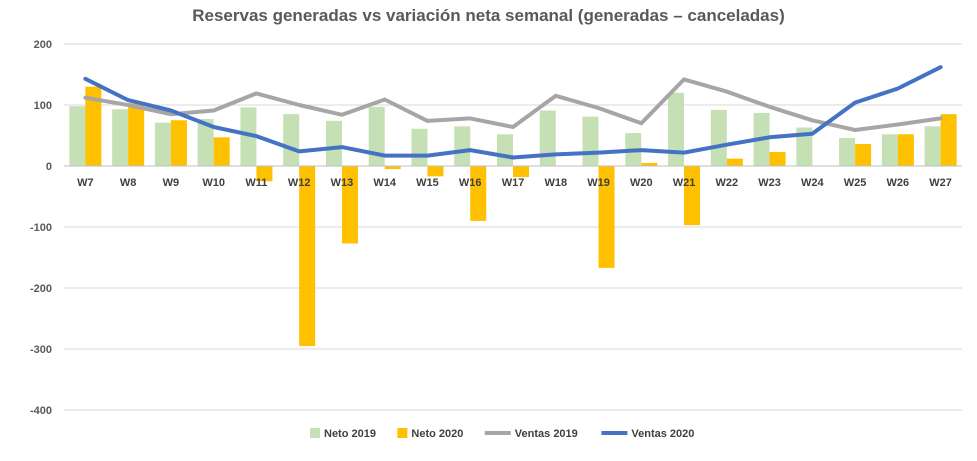 Image resolution: width=977 pixels, height=461 pixels. Describe the element at coordinates (684, 183) in the screenshot. I see `x-tick-label: W21` at that location.